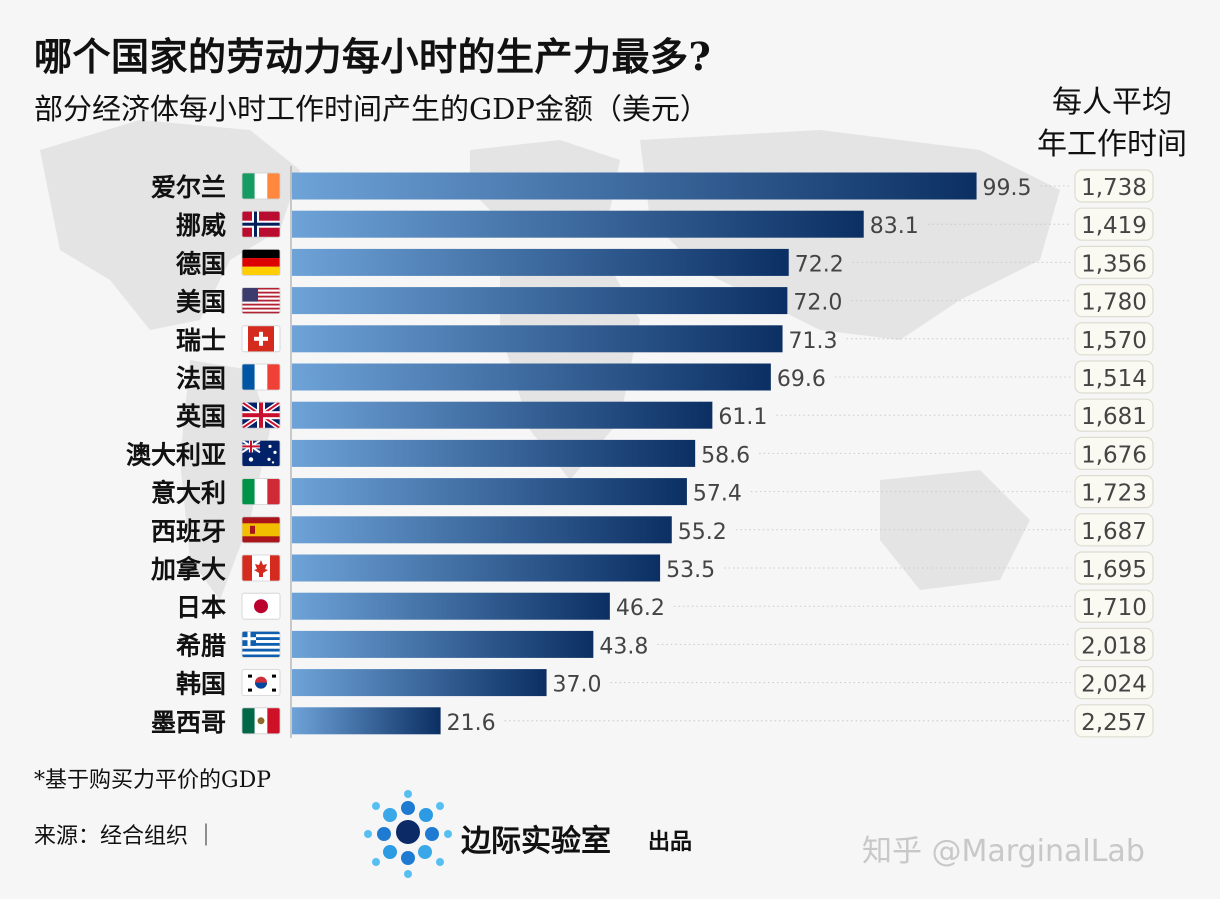 Image resolution: width=1220 pixels, height=899 pixels. Describe the element at coordinates (577, 685) in the screenshot. I see `value-label: 37.0` at that location.